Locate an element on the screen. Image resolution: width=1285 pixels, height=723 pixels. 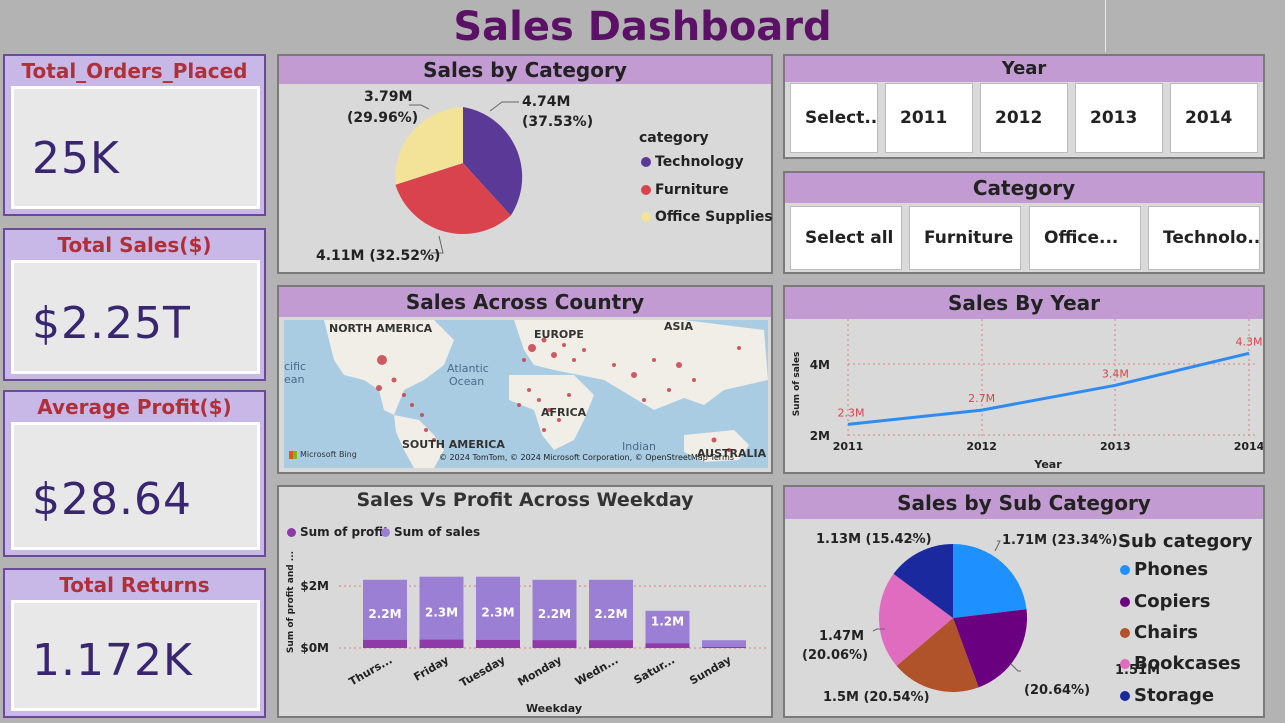
legend-label: Phones is located at coordinates (1171, 569).